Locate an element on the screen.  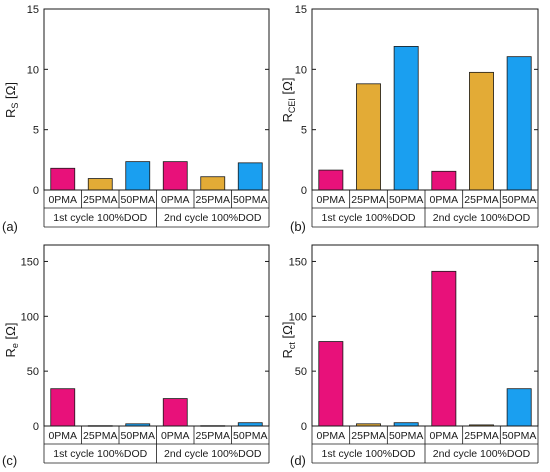
panel-label: (c) is located at coordinates (9, 460).